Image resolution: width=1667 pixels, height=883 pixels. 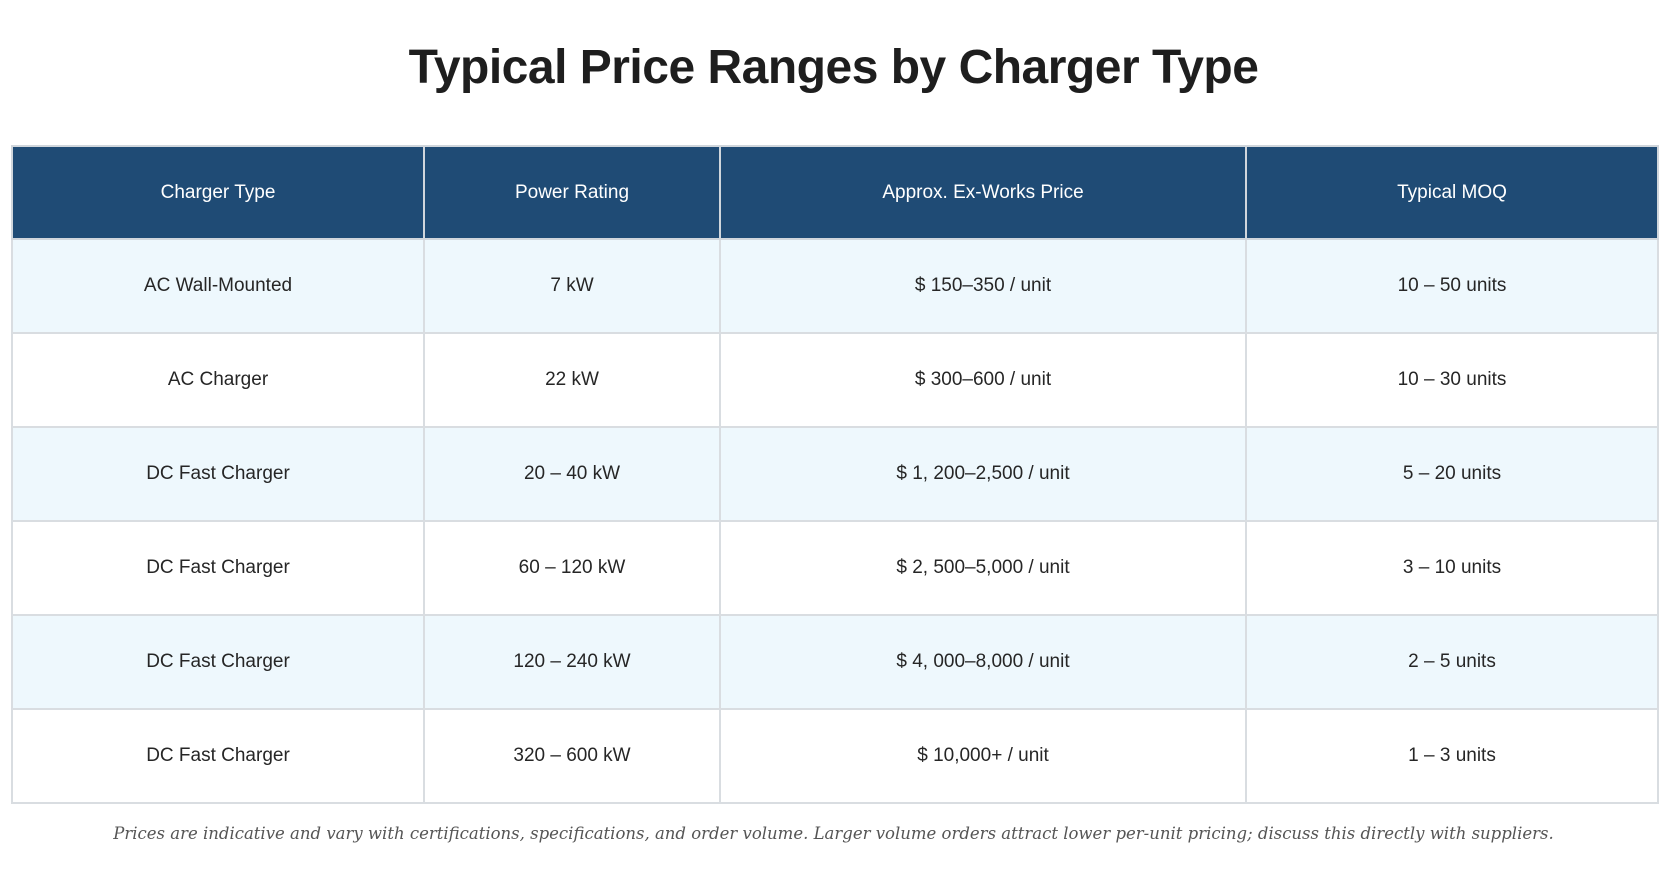 I want to click on cell-power-rating: 22 kW, so click(x=572, y=380).